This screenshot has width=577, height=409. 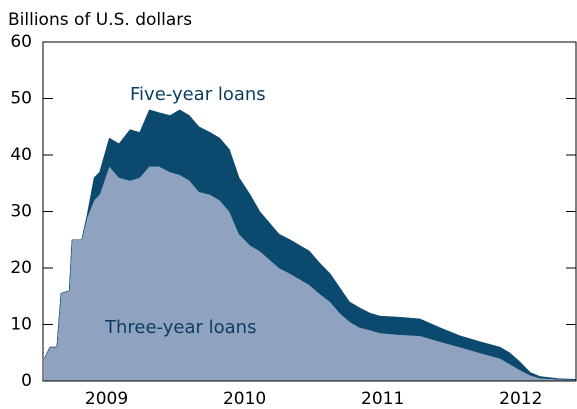 I want to click on y-tick-label: 20, so click(x=21, y=268).